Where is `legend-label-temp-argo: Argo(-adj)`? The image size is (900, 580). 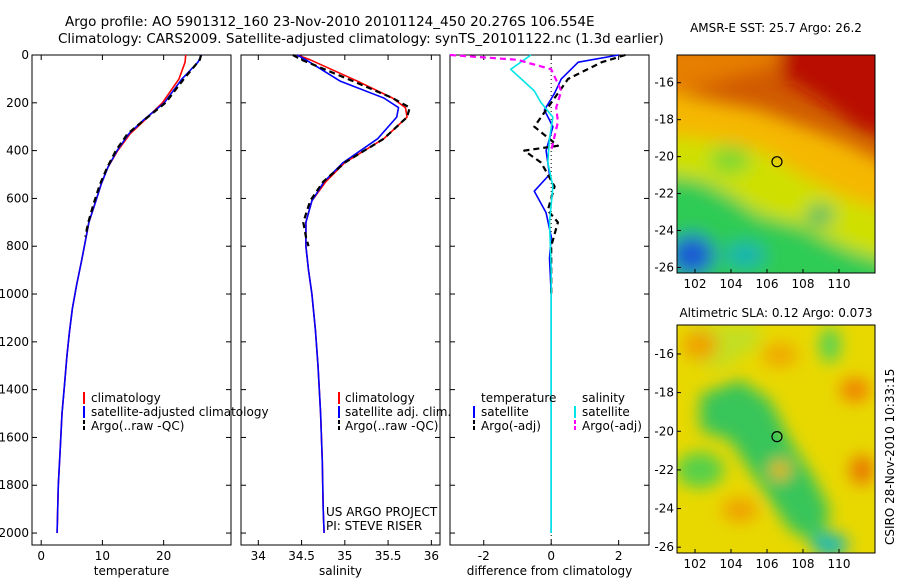
legend-label-temp-argo: Argo(-adj) is located at coordinates (511, 426).